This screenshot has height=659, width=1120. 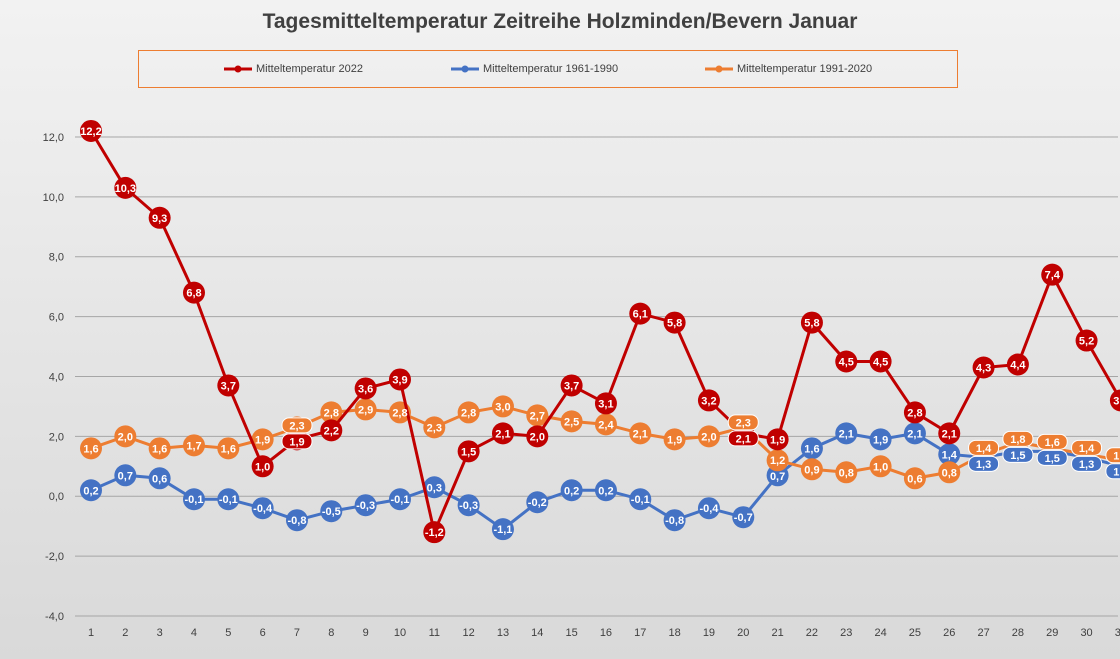 What do you see at coordinates (1018, 633) in the screenshot?
I see `x-tick-label: 28` at bounding box center [1018, 633].